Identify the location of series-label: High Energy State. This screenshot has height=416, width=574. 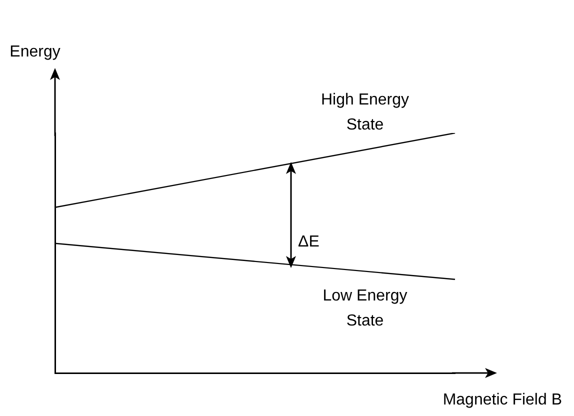
(365, 113).